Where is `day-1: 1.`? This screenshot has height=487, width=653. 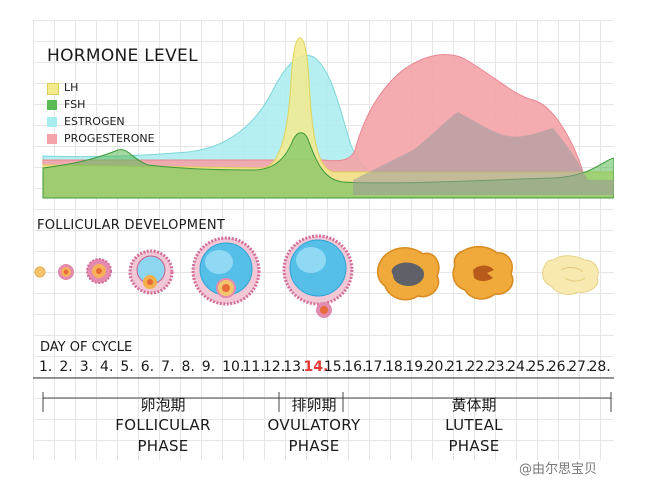 day-1: 1. is located at coordinates (46, 367).